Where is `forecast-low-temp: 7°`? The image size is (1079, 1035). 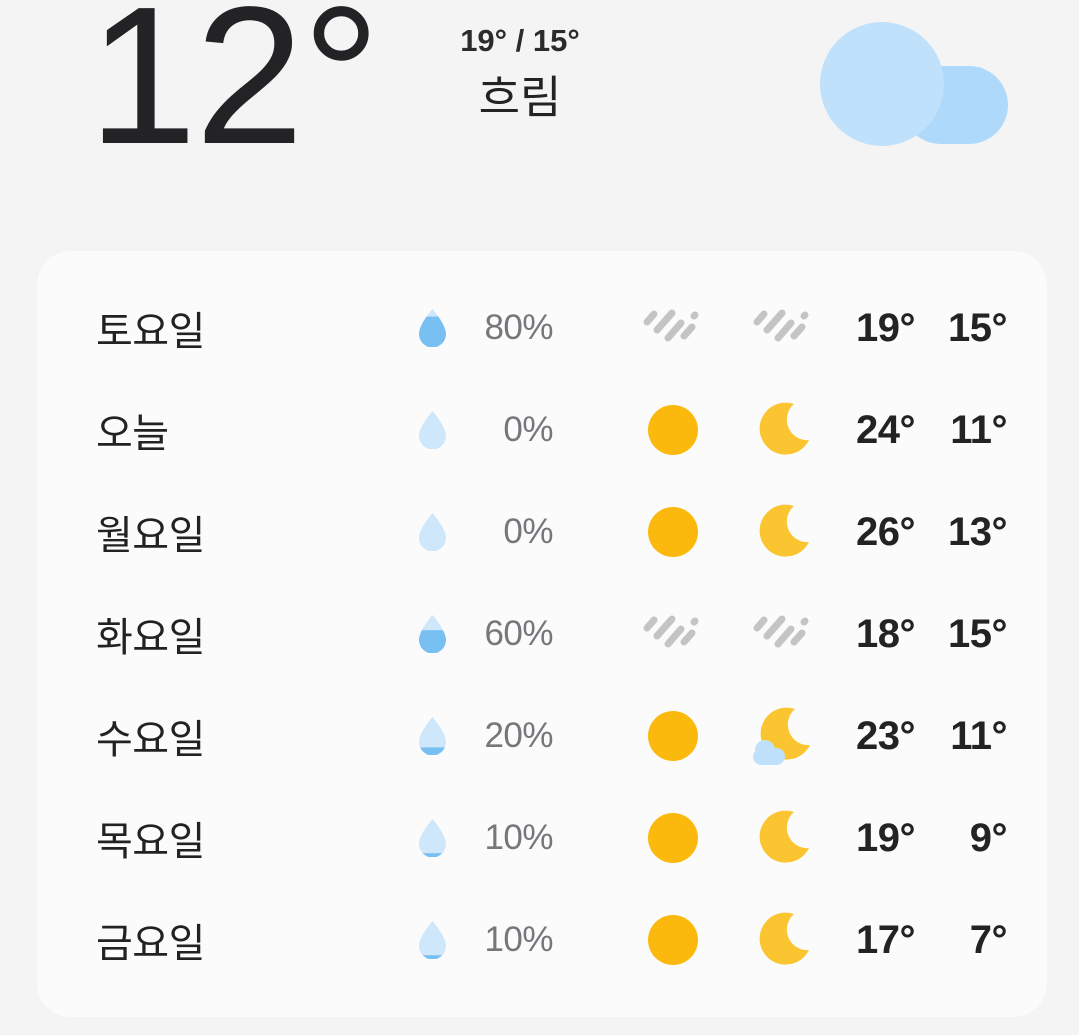
forecast-low-temp: 7° is located at coordinates (988, 939).